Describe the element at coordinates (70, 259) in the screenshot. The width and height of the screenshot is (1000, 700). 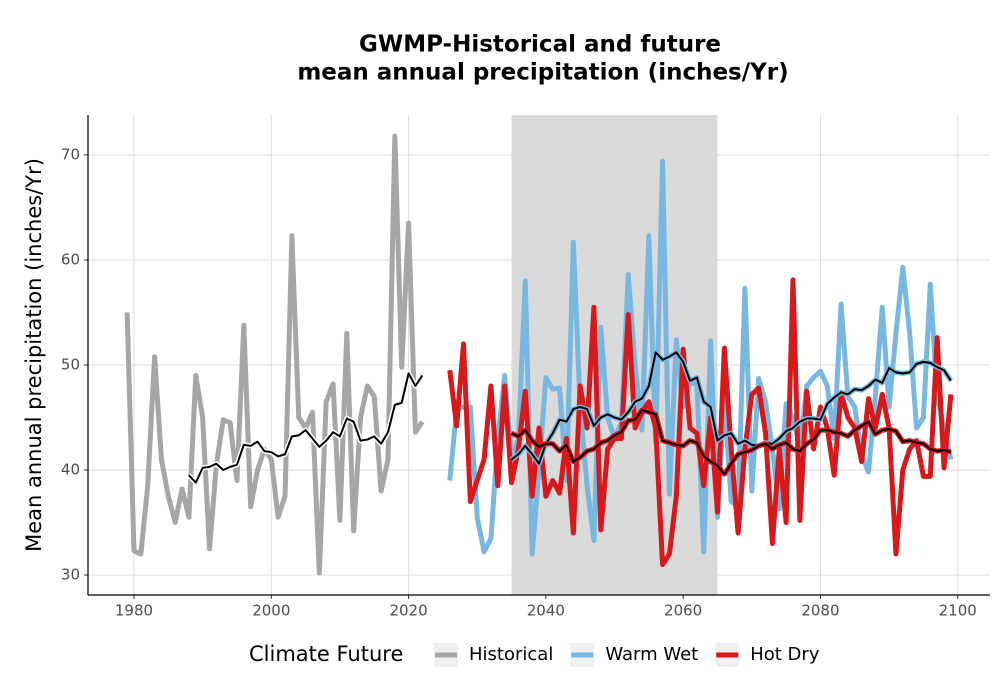
I see `y-tick-label: 60` at that location.